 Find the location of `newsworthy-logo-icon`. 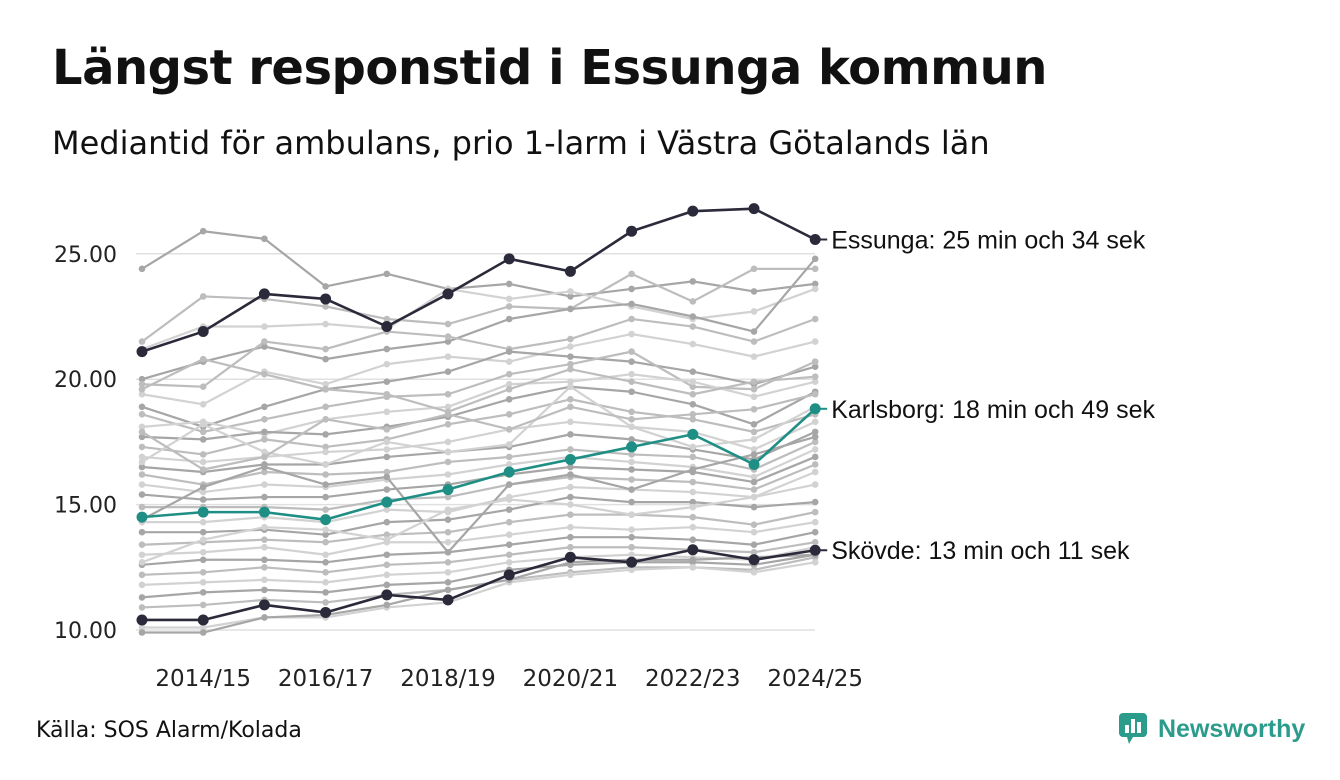

newsworthy-logo-icon is located at coordinates (1133, 728).